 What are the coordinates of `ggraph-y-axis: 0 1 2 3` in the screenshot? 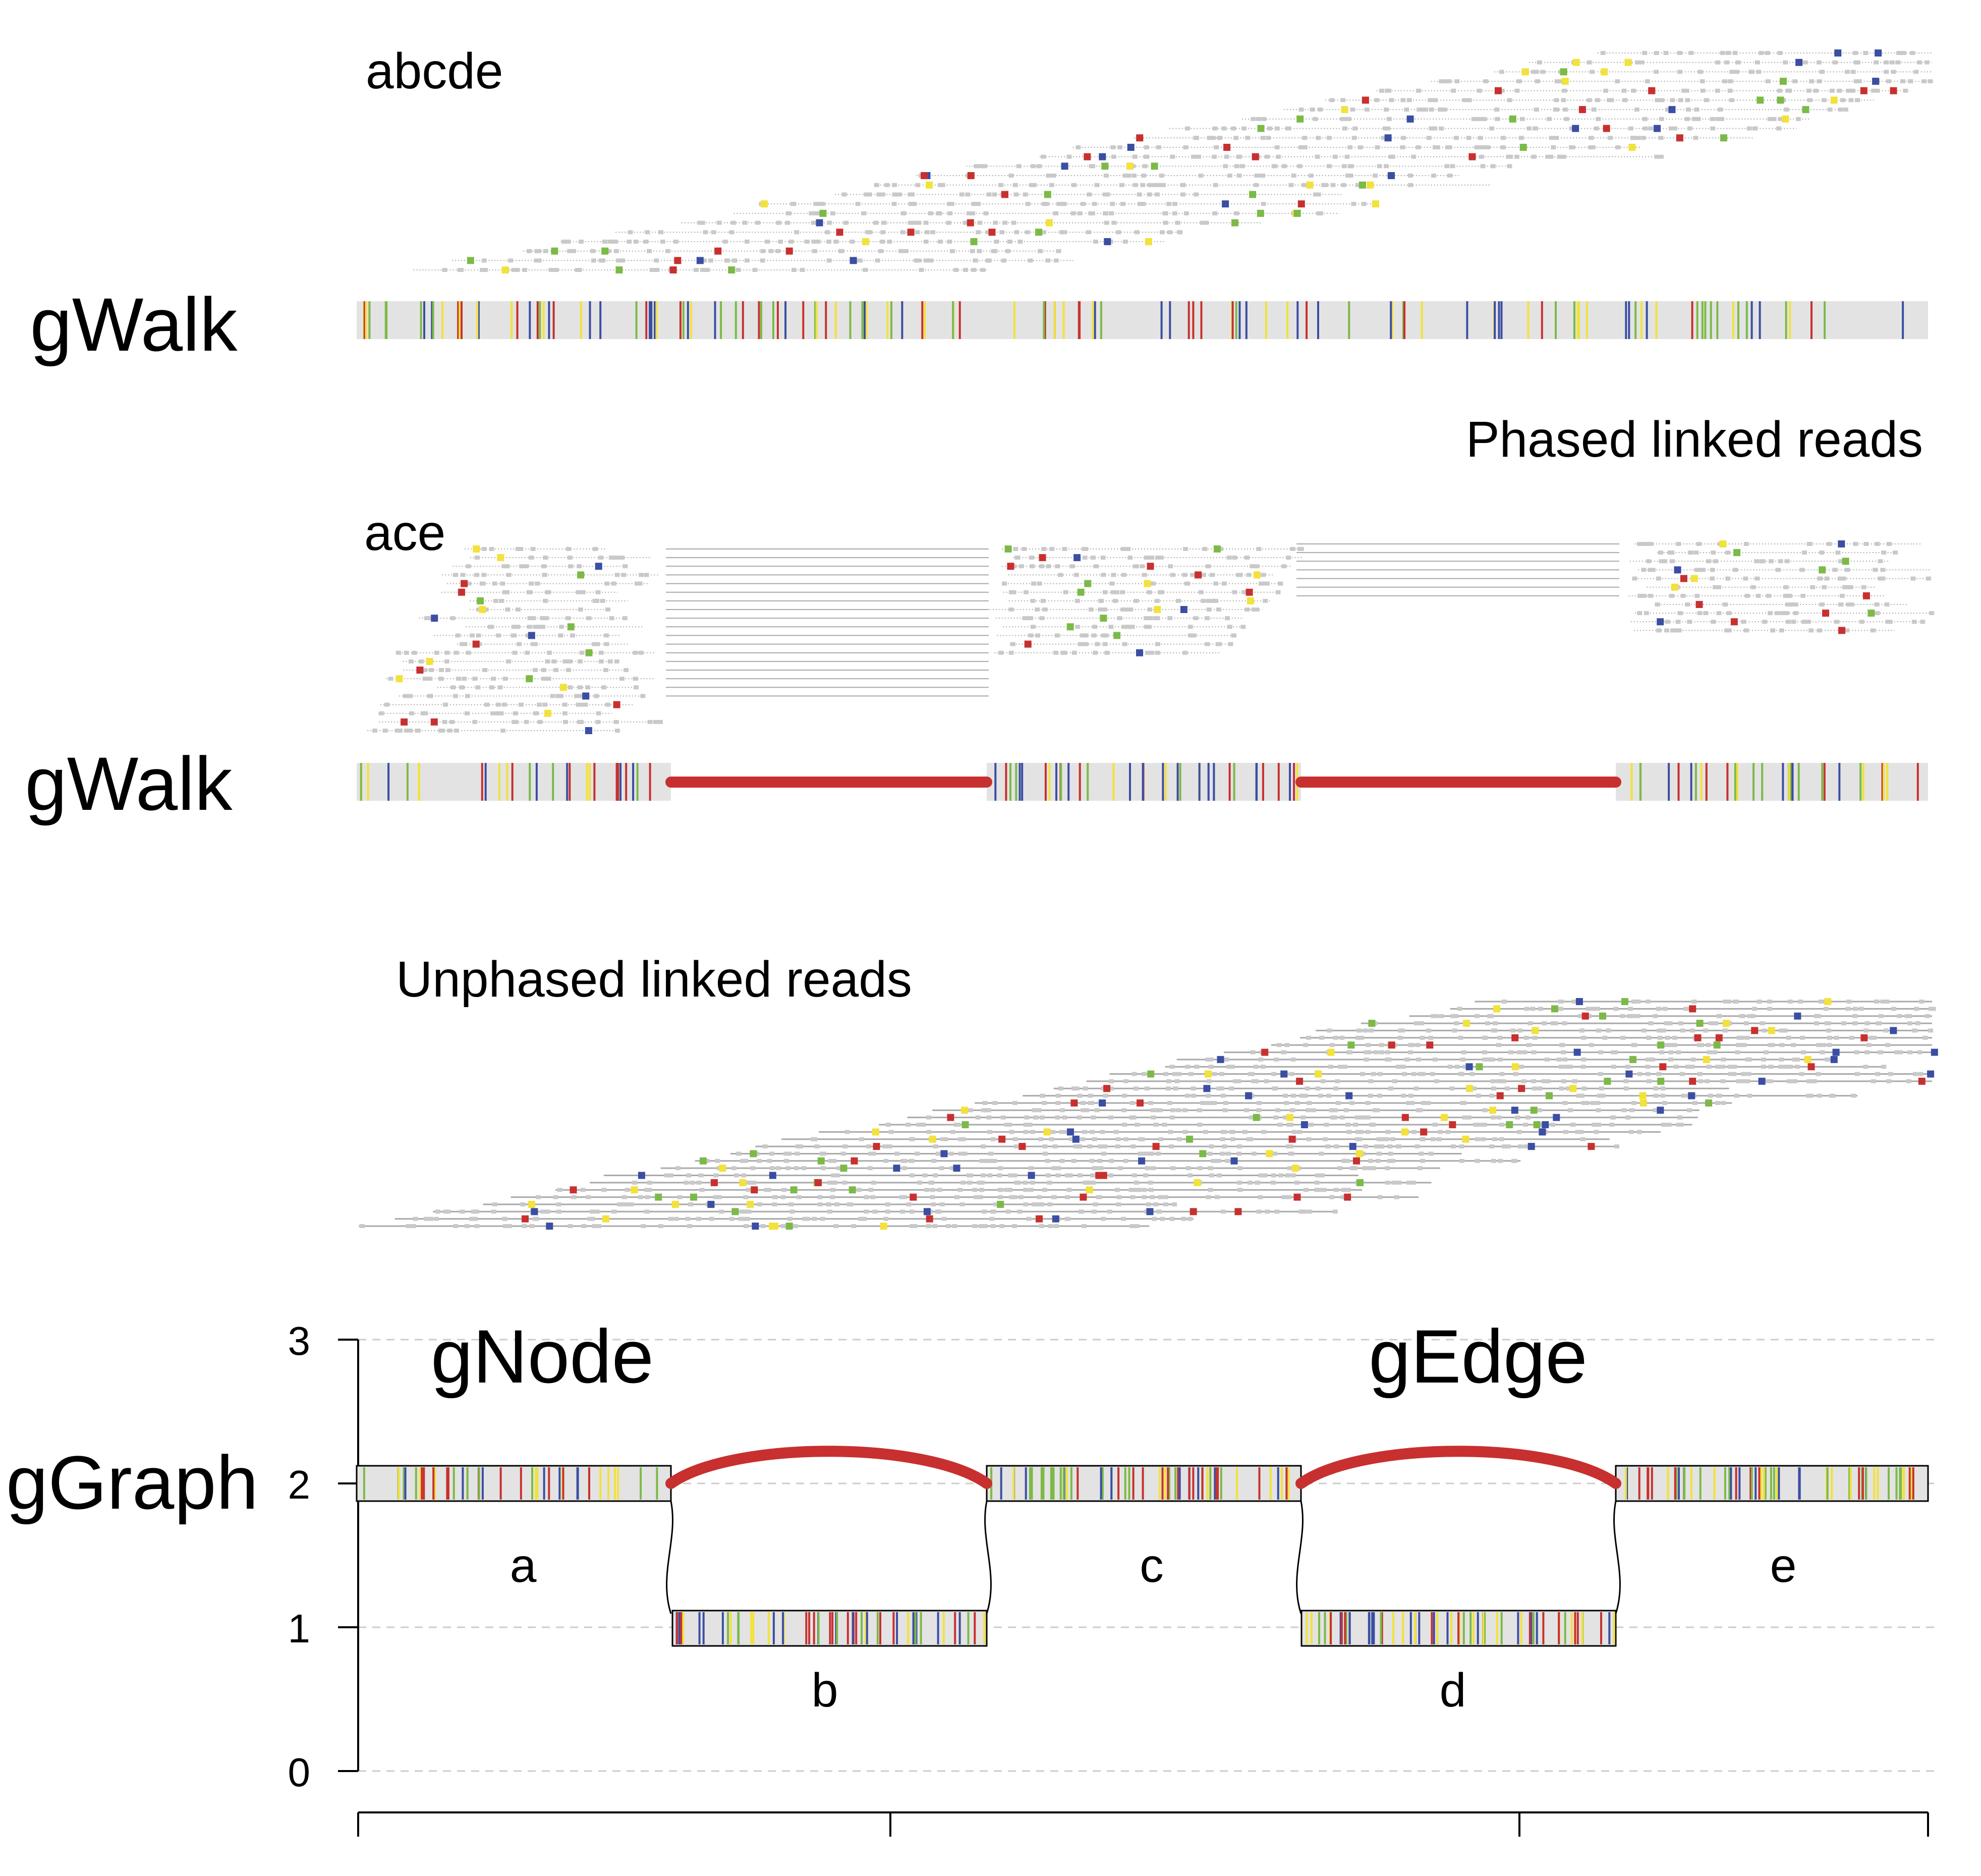 It's located at (324, 1556).